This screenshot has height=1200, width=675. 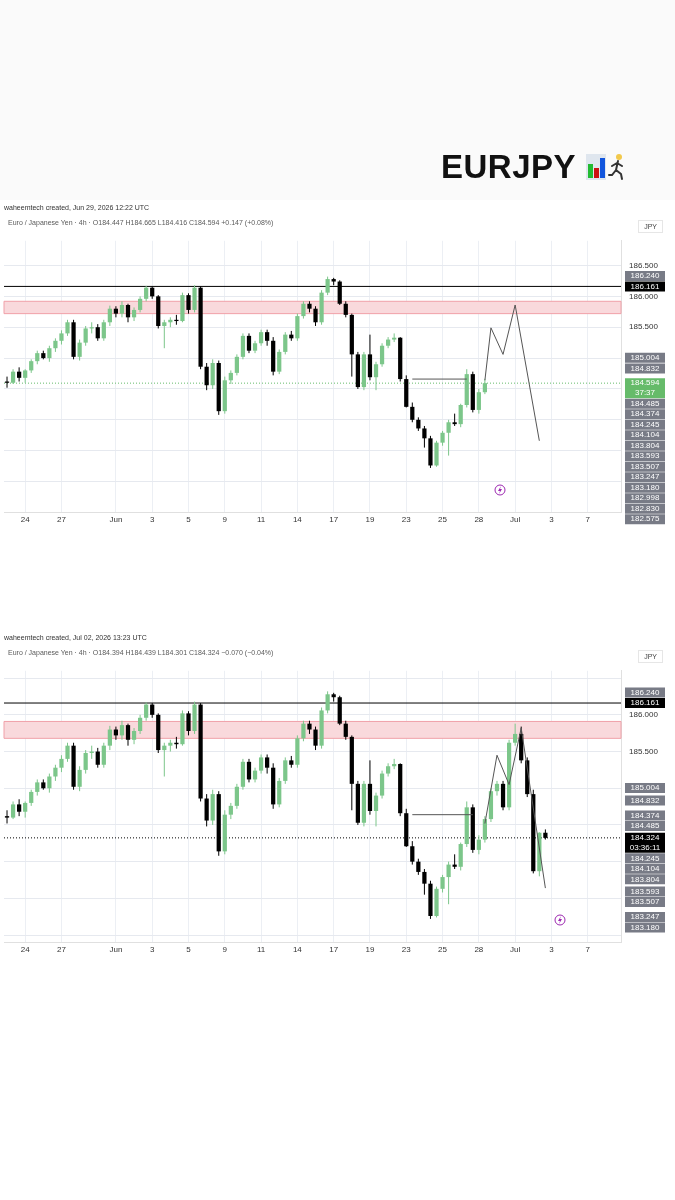 I want to click on text: 182.575, so click(x=645, y=519).